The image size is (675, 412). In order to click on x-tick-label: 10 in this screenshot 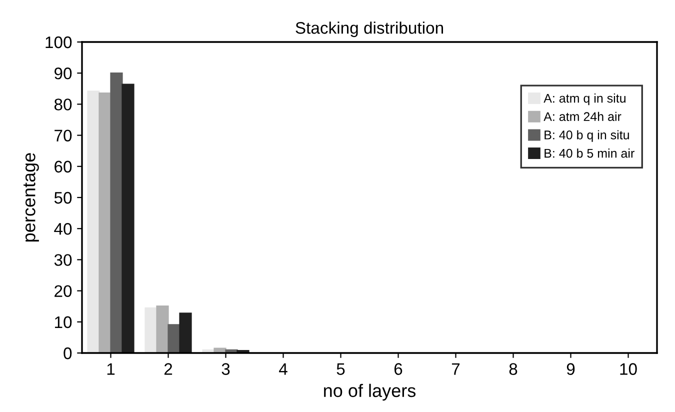, I will do `click(628, 369)`.